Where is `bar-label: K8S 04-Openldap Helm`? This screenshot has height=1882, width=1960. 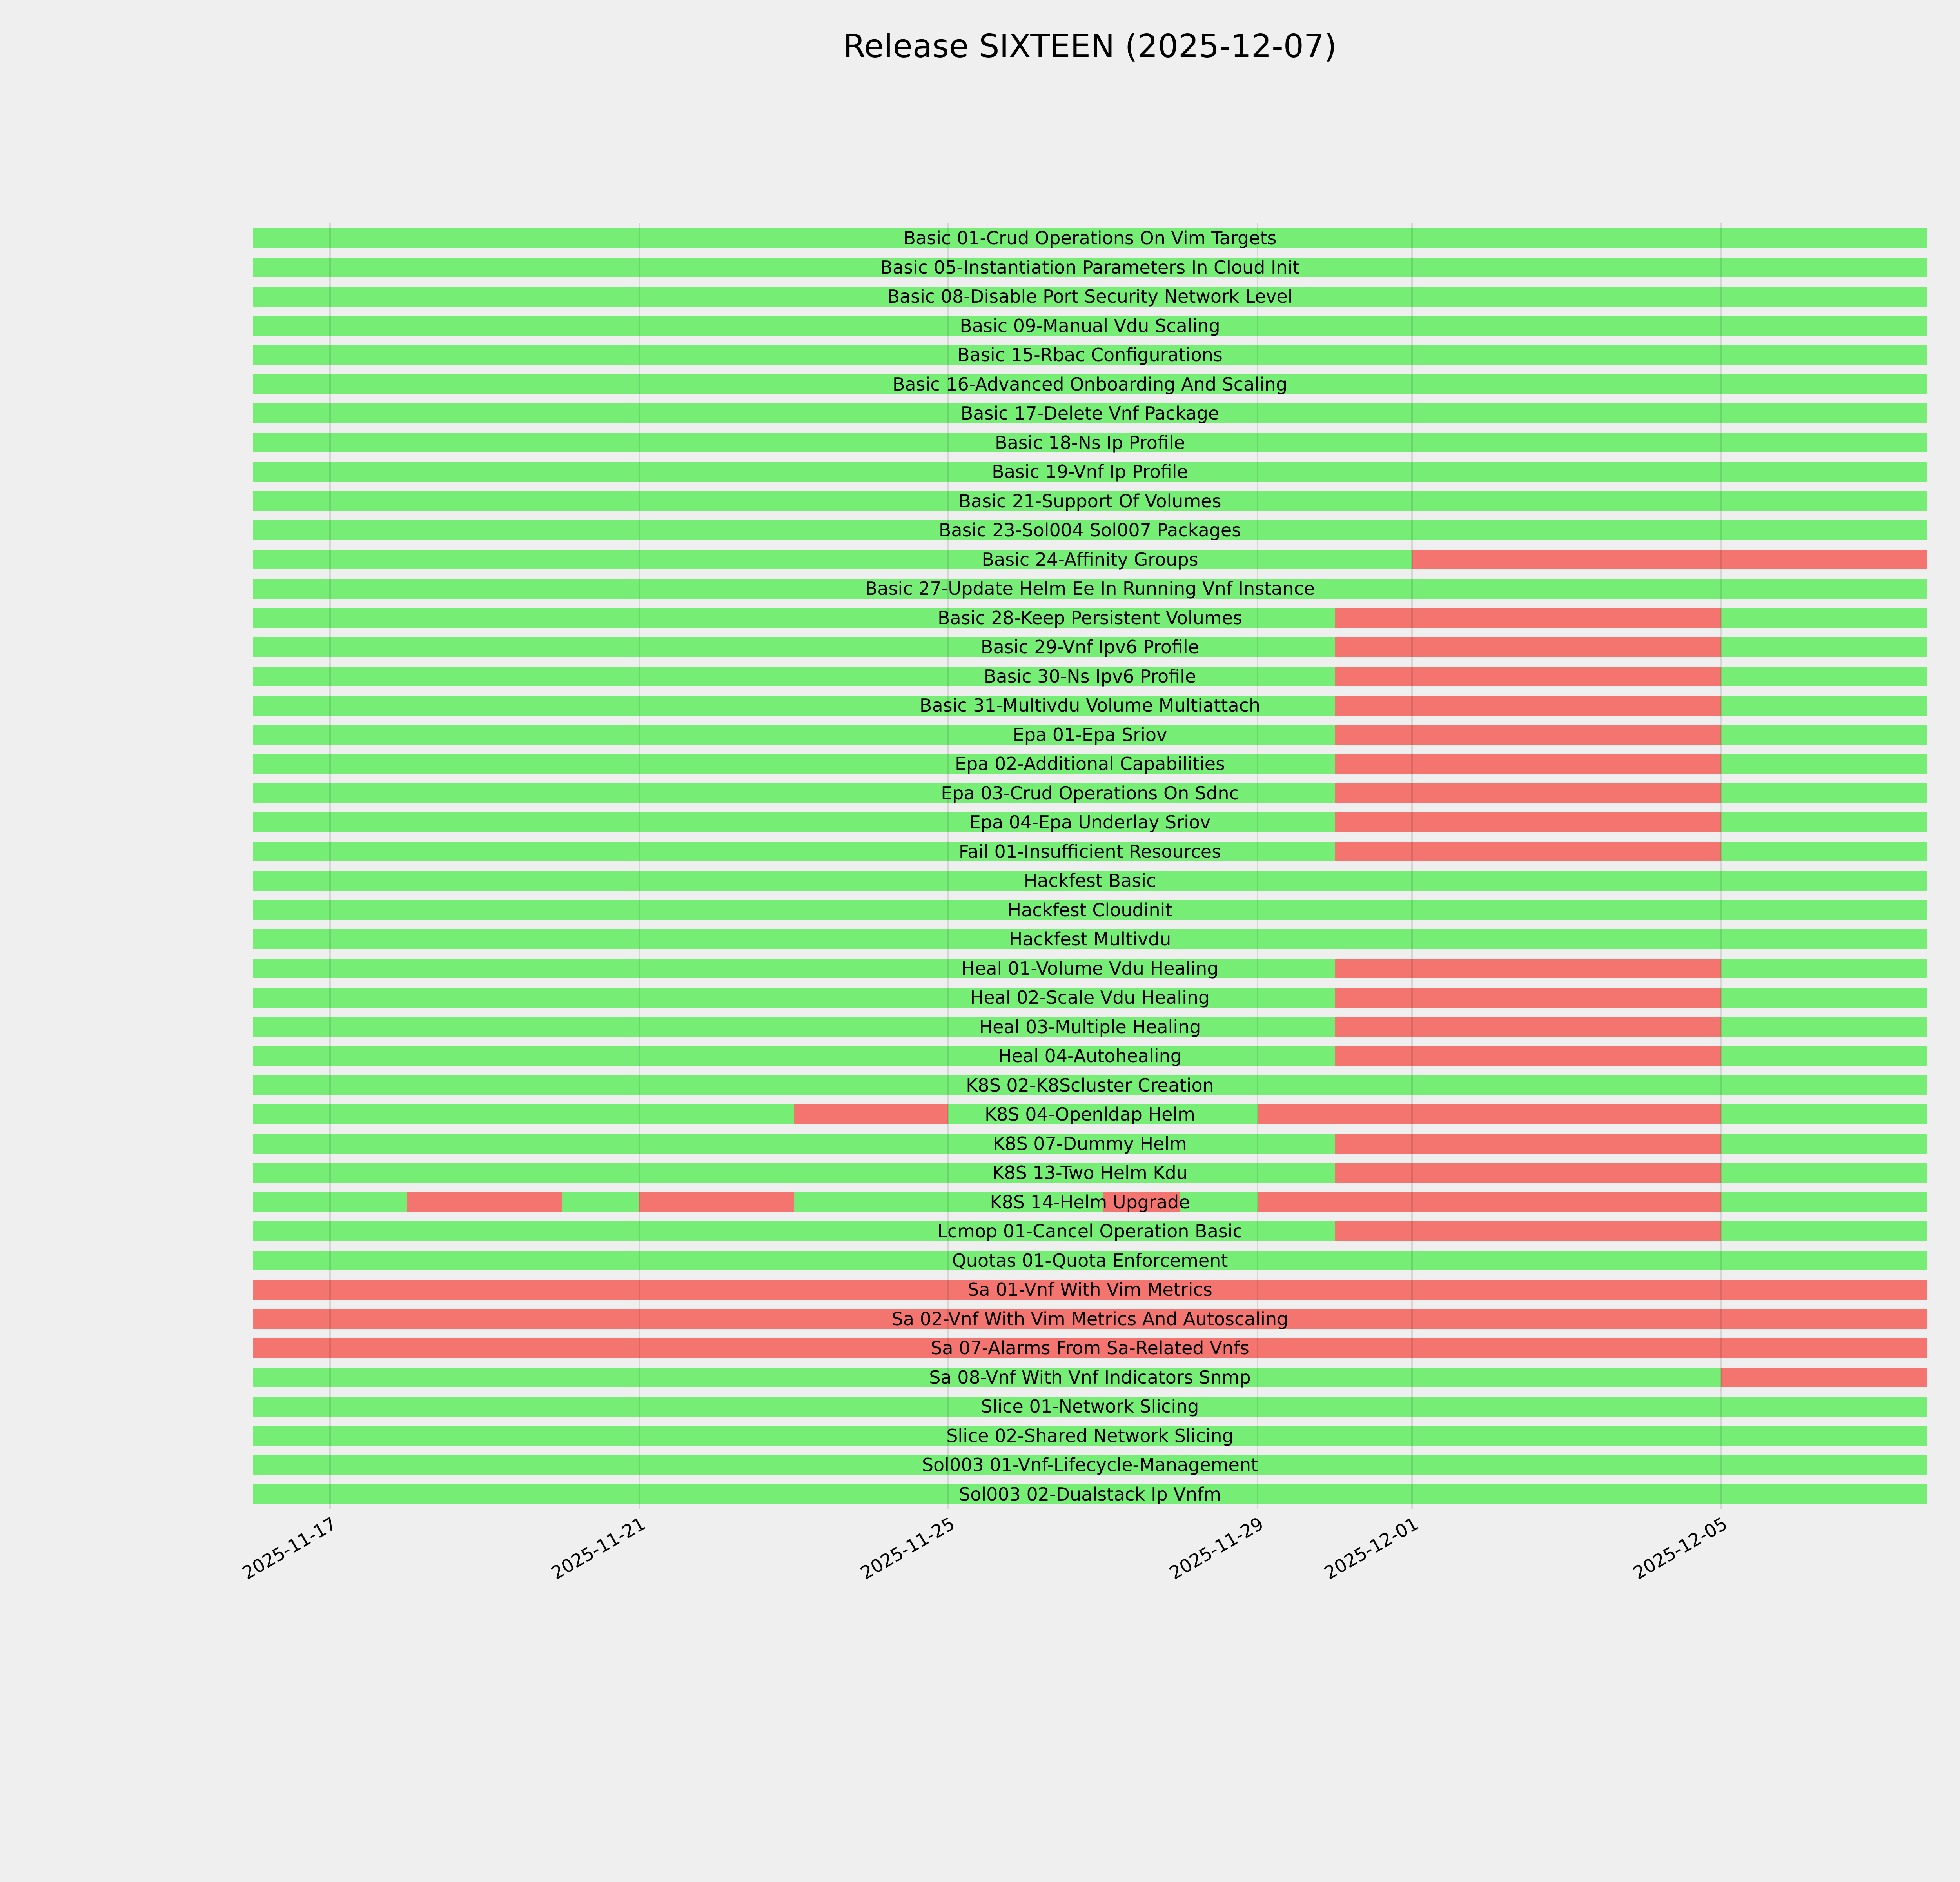 bar-label: K8S 04-Openldap Helm is located at coordinates (1090, 1114).